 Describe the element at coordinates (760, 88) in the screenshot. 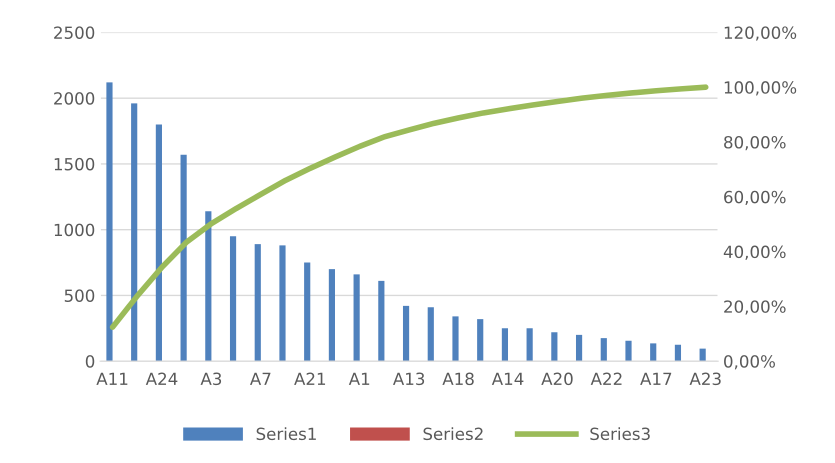

I see `y2-tick-label: 100,00%` at that location.